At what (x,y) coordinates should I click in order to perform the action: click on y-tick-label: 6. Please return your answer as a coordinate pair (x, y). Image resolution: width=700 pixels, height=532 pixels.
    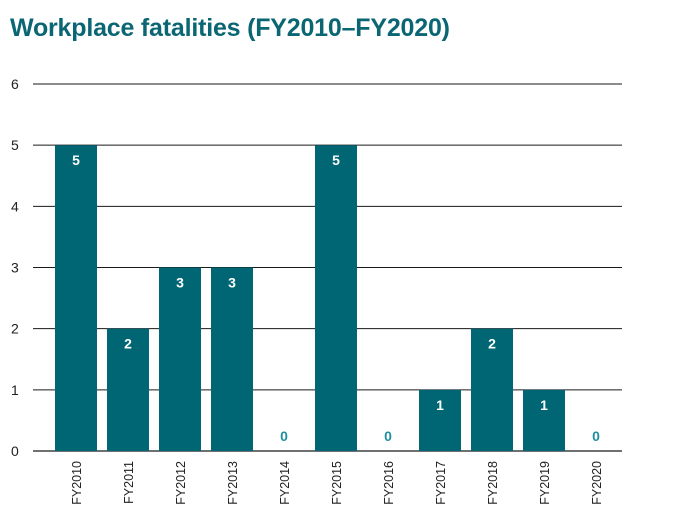
    Looking at the image, I should click on (15, 84).